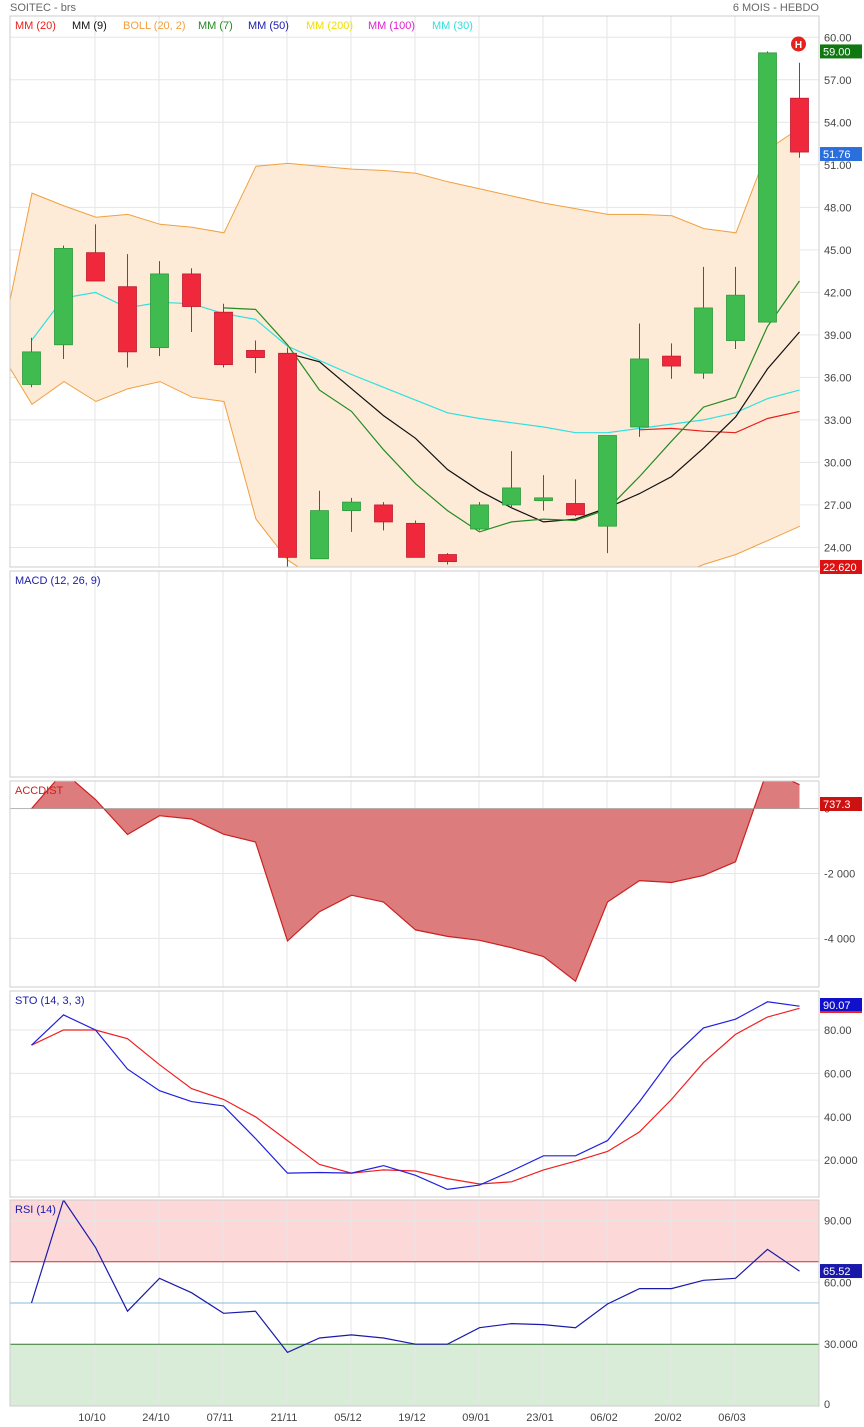 This screenshot has height=1427, width=864. I want to click on last-badge-label: 51.76, so click(837, 155).